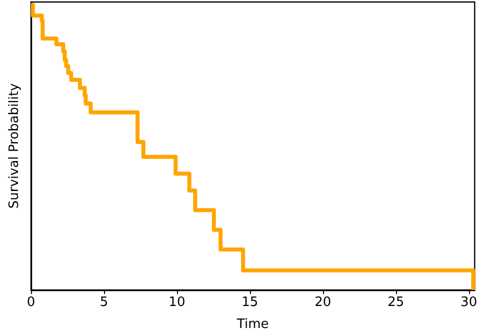 This screenshot has height=336, width=480. I want to click on x-tick-label: 15, so click(250, 302).